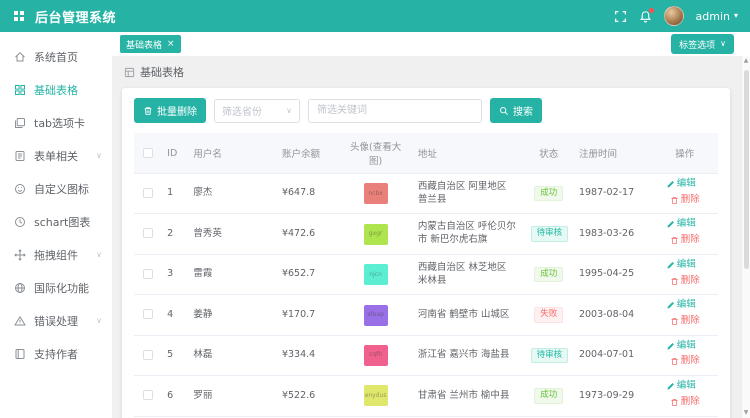  I want to click on drag-icon, so click(20, 254).